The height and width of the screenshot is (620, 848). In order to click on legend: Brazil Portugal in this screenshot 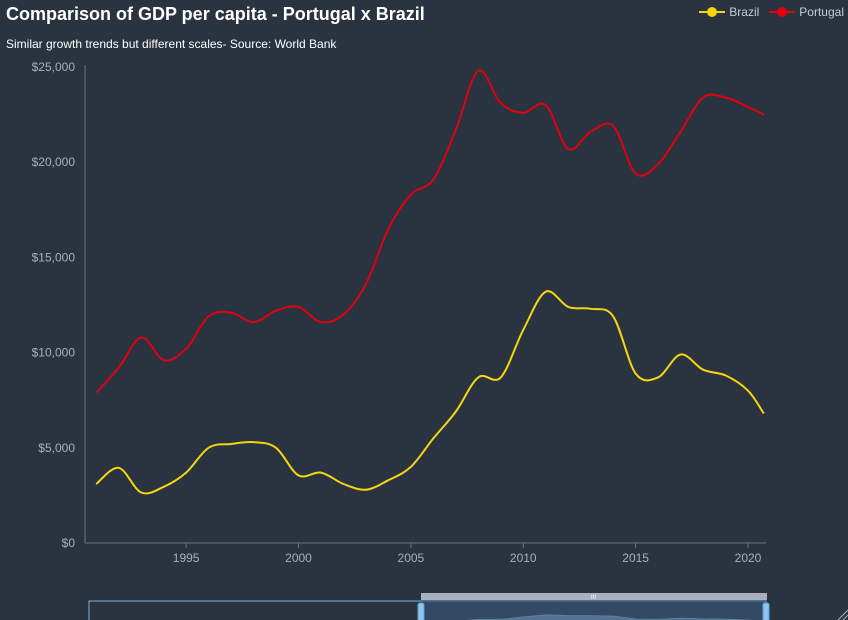, I will do `click(771, 12)`.